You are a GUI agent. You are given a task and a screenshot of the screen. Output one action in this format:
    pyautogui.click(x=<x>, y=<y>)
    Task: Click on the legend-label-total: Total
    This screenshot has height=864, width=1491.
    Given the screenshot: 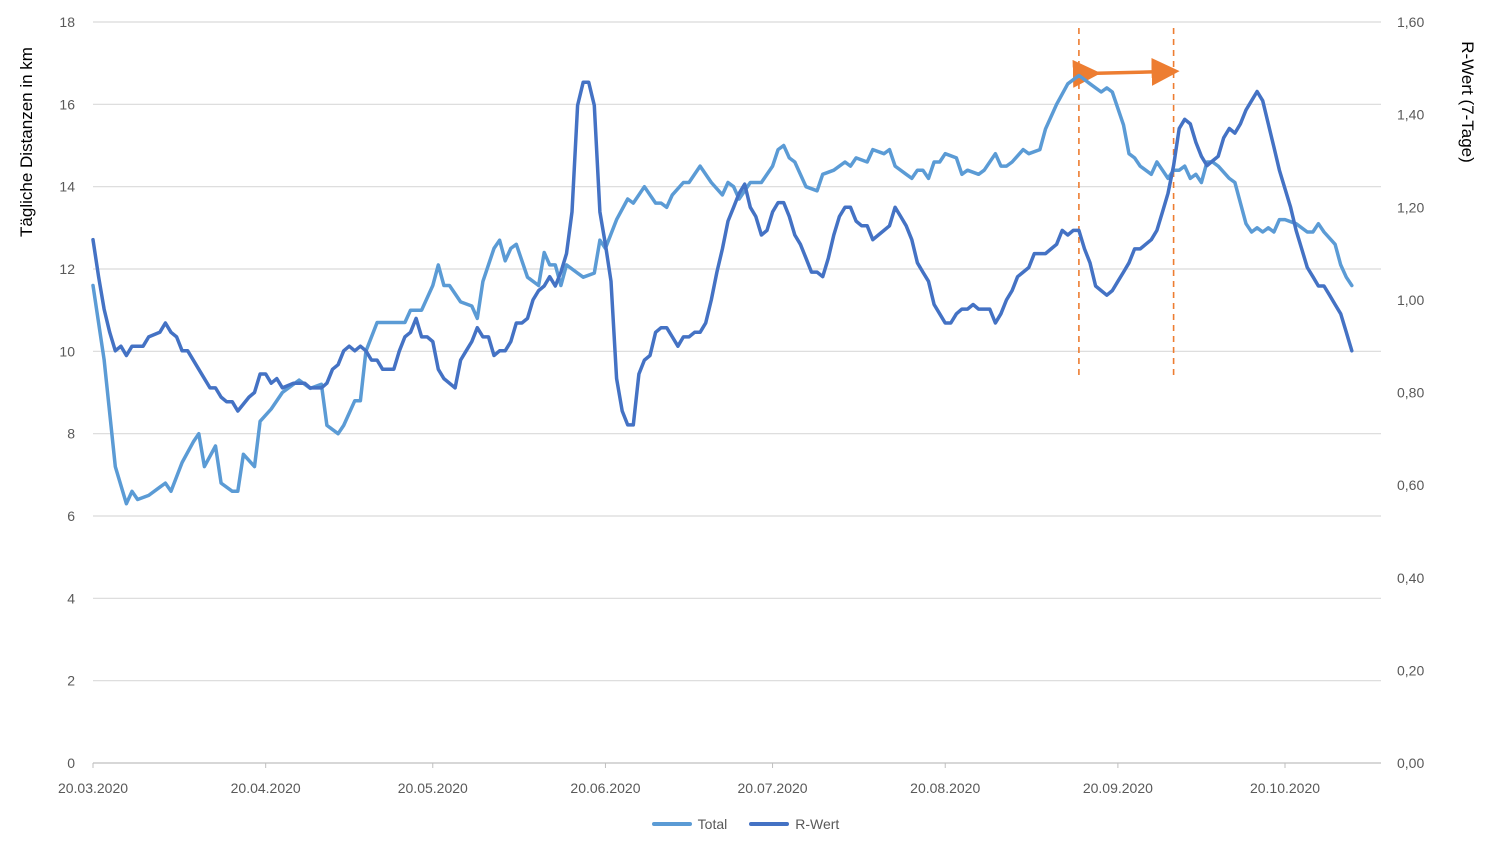 What is the action you would take?
    pyautogui.click(x=712, y=824)
    